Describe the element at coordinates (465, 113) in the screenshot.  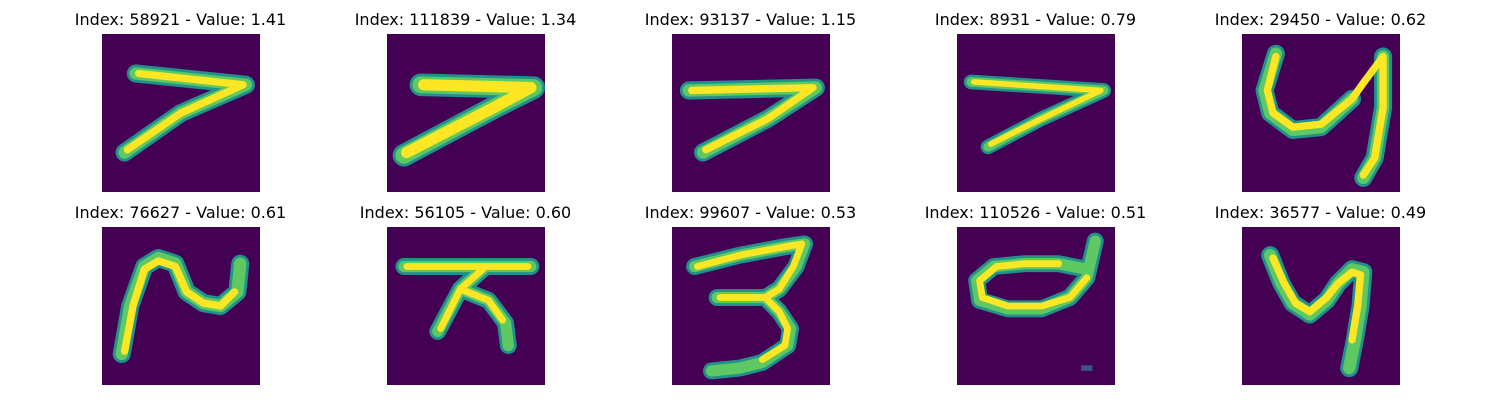
I see `seven-b-icon` at that location.